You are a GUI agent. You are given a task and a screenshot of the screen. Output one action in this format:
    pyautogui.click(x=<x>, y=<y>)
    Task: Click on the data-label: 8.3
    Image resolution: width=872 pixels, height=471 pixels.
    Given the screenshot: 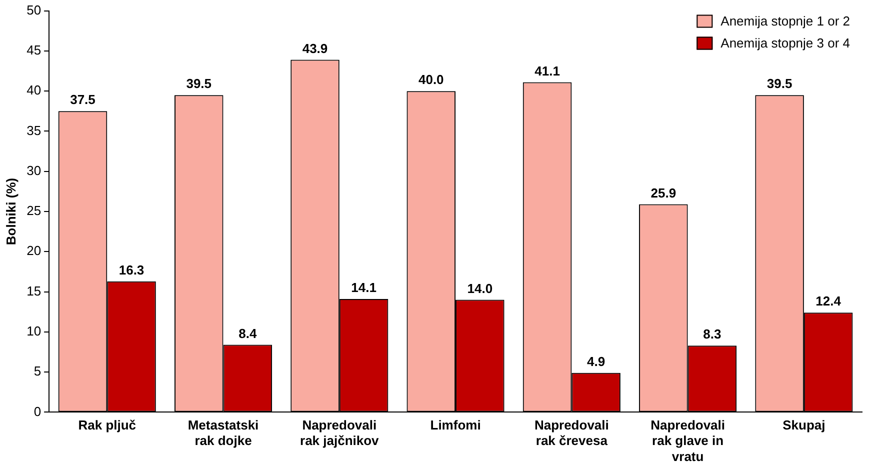 What is the action you would take?
    pyautogui.click(x=712, y=334)
    